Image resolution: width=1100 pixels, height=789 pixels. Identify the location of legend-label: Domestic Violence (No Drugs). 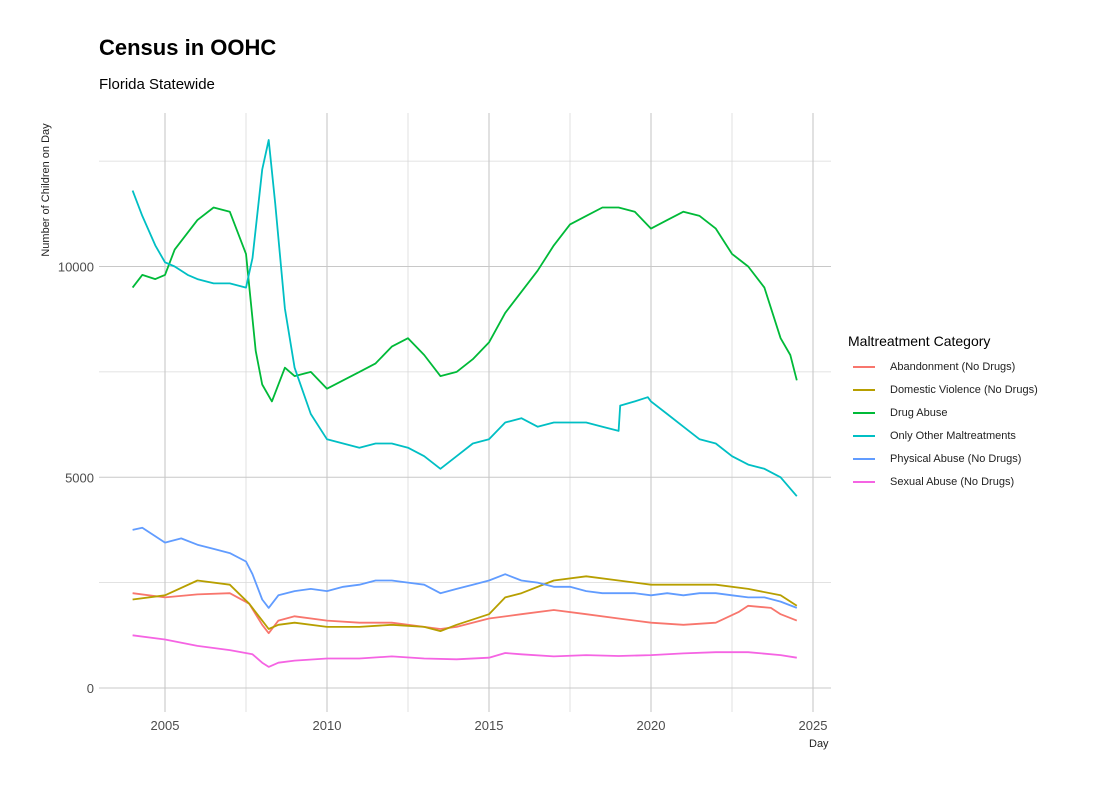
(964, 389).